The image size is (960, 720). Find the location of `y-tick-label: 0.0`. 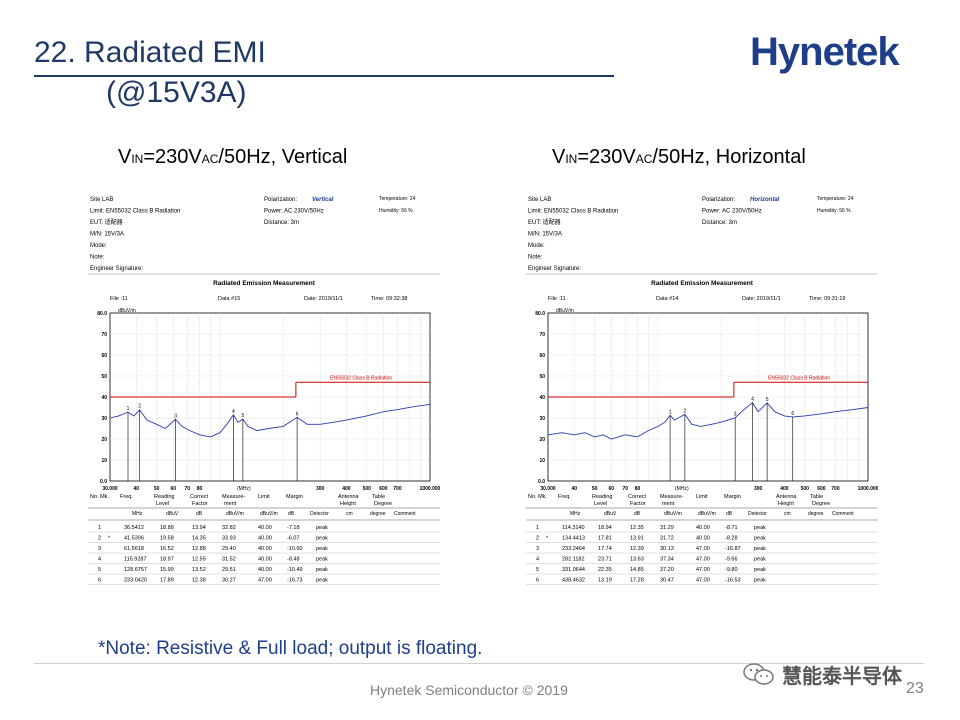

y-tick-label: 0.0 is located at coordinates (103, 482).